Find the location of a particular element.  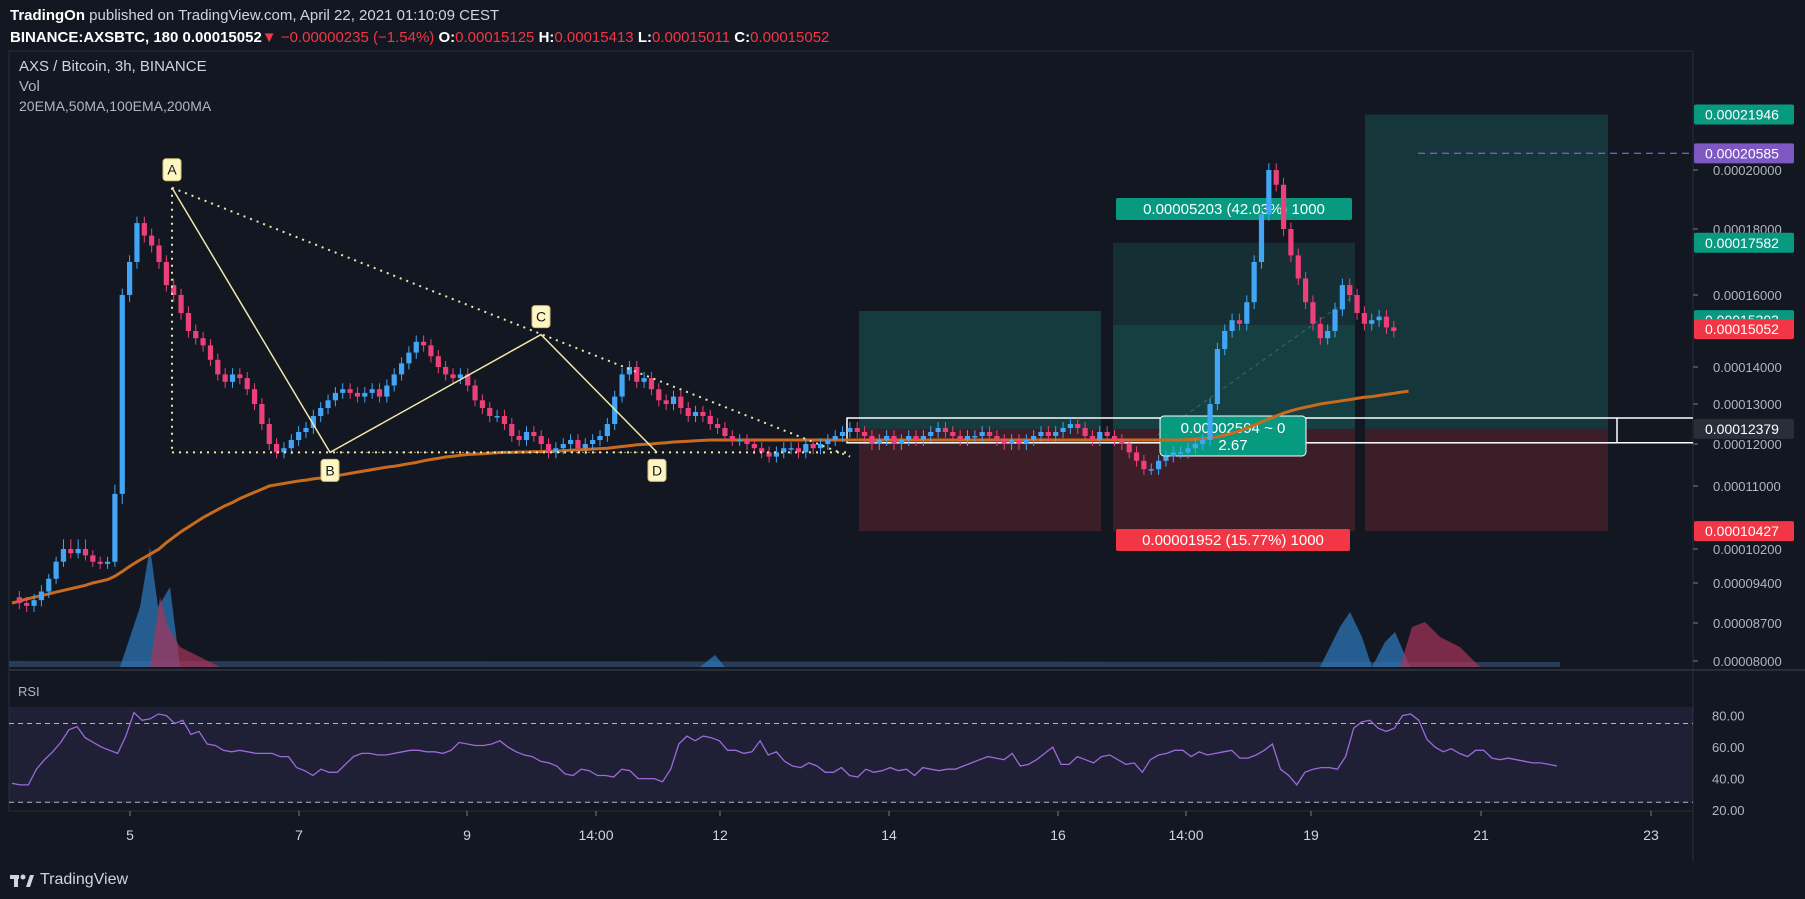

pattern-point-b-box is located at coordinates (330, 470).